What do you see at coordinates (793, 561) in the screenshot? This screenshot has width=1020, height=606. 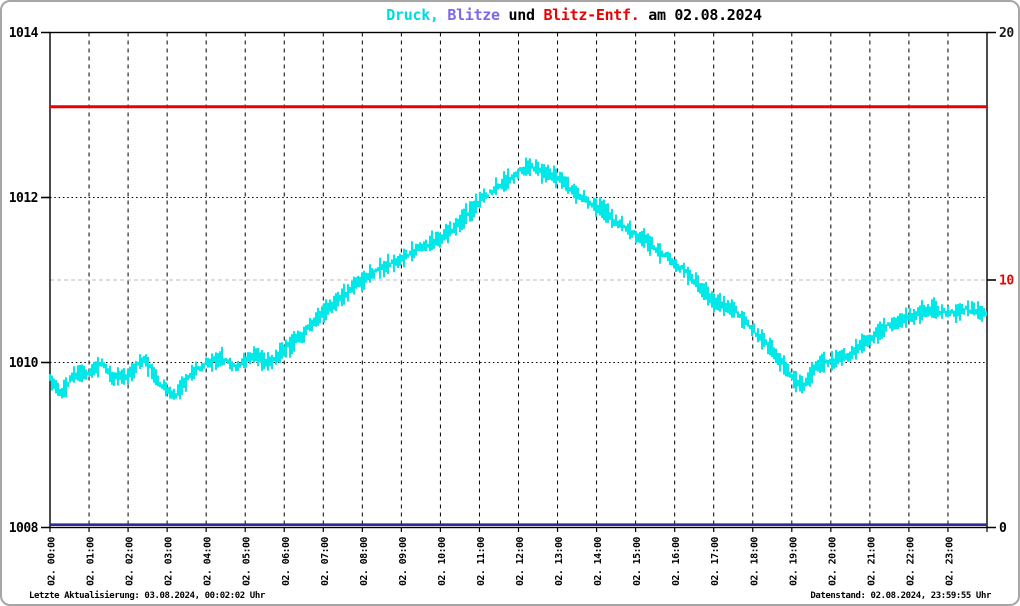 I see `x-axis-label: 02. 19:00` at bounding box center [793, 561].